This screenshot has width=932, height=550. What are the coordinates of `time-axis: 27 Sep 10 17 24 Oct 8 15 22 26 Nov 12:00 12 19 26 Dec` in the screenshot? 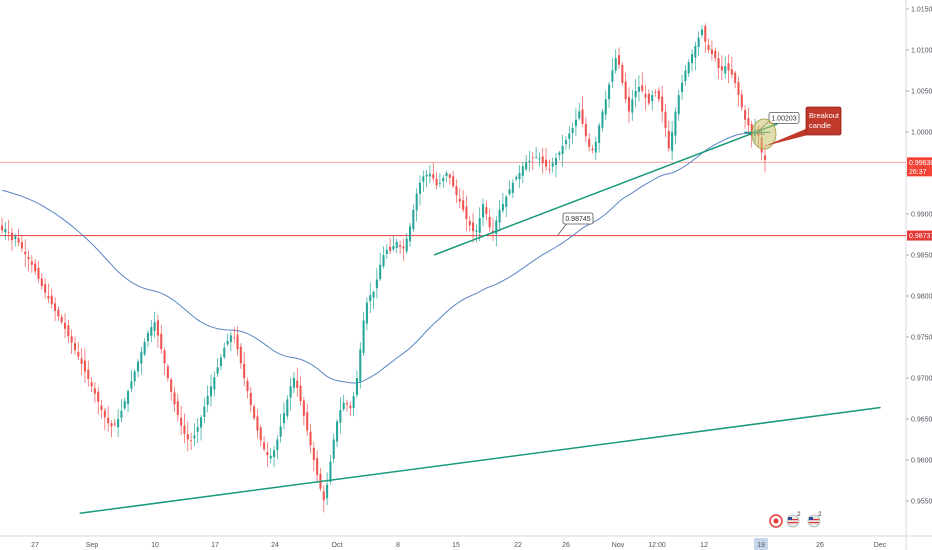 It's located at (459, 544).